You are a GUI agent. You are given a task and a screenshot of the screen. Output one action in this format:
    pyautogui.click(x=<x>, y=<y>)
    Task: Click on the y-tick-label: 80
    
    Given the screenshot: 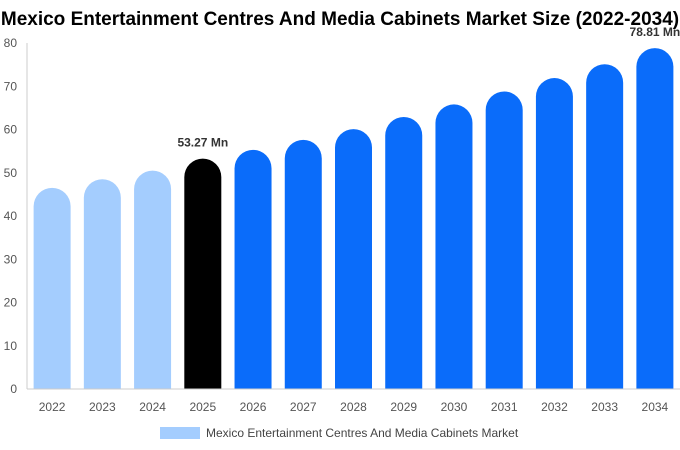 What is the action you would take?
    pyautogui.click(x=11, y=43)
    